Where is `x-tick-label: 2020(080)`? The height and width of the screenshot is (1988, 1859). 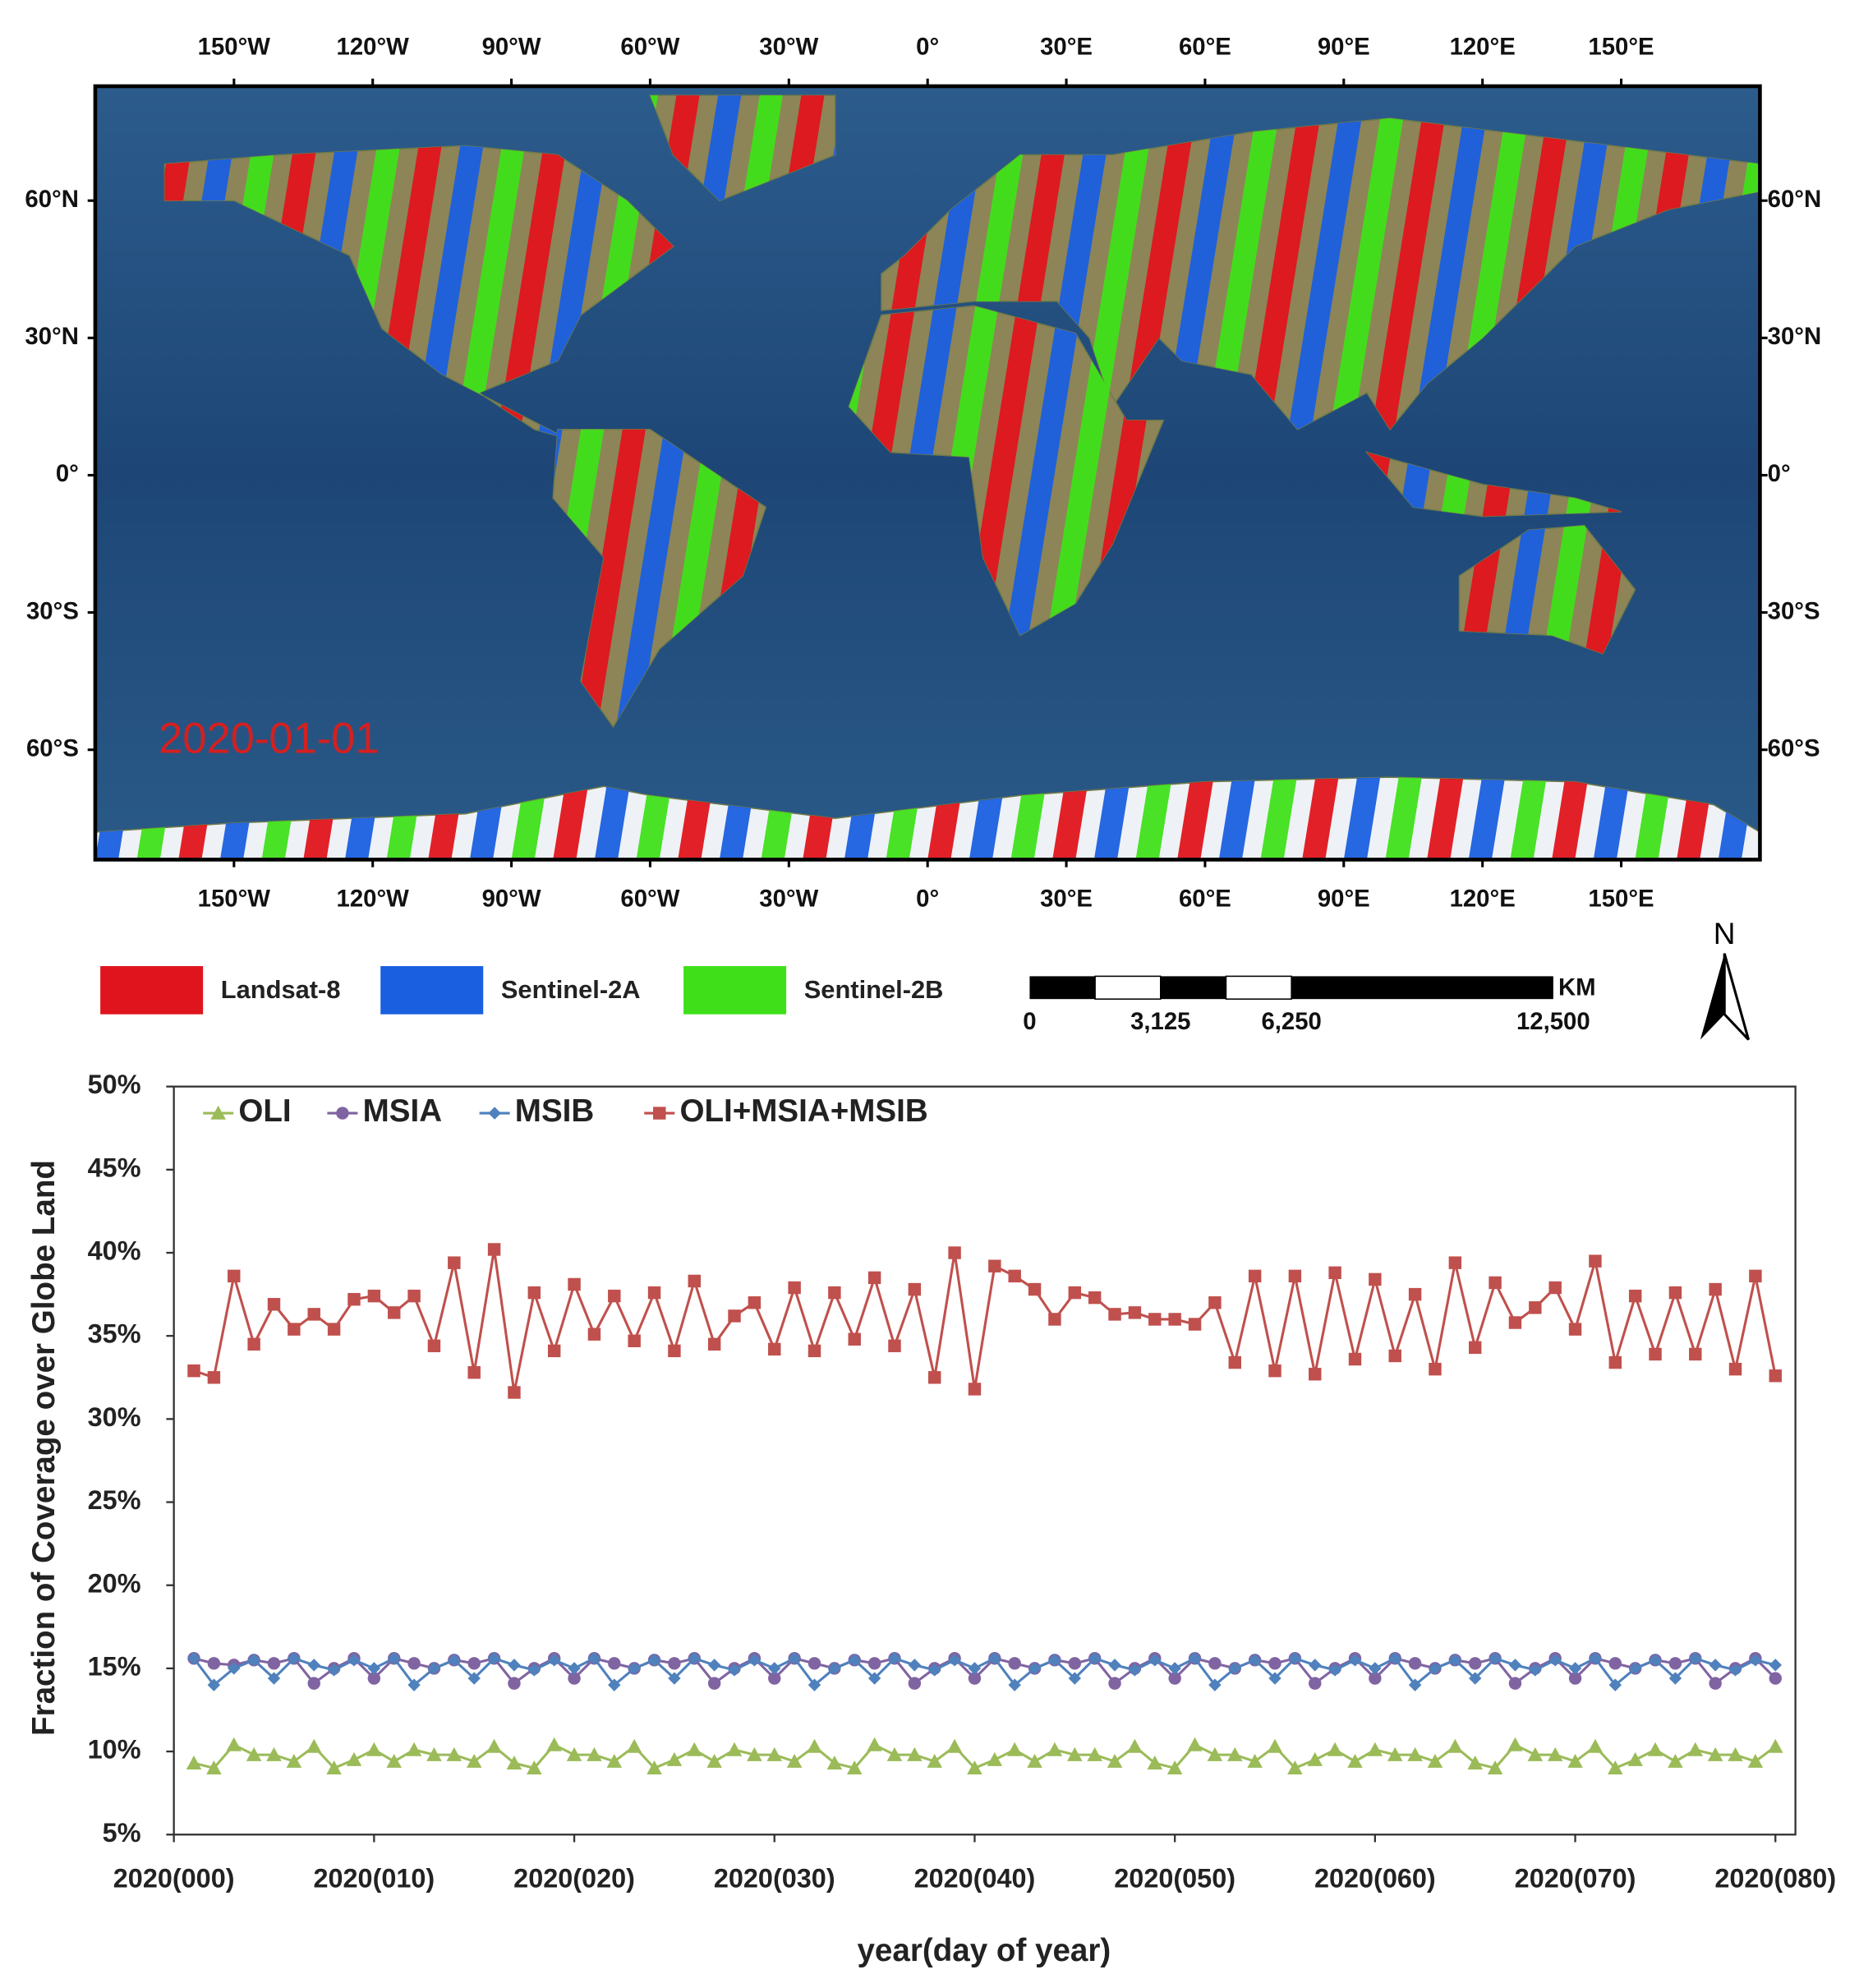 x-tick-label: 2020(080) is located at coordinates (1775, 1878).